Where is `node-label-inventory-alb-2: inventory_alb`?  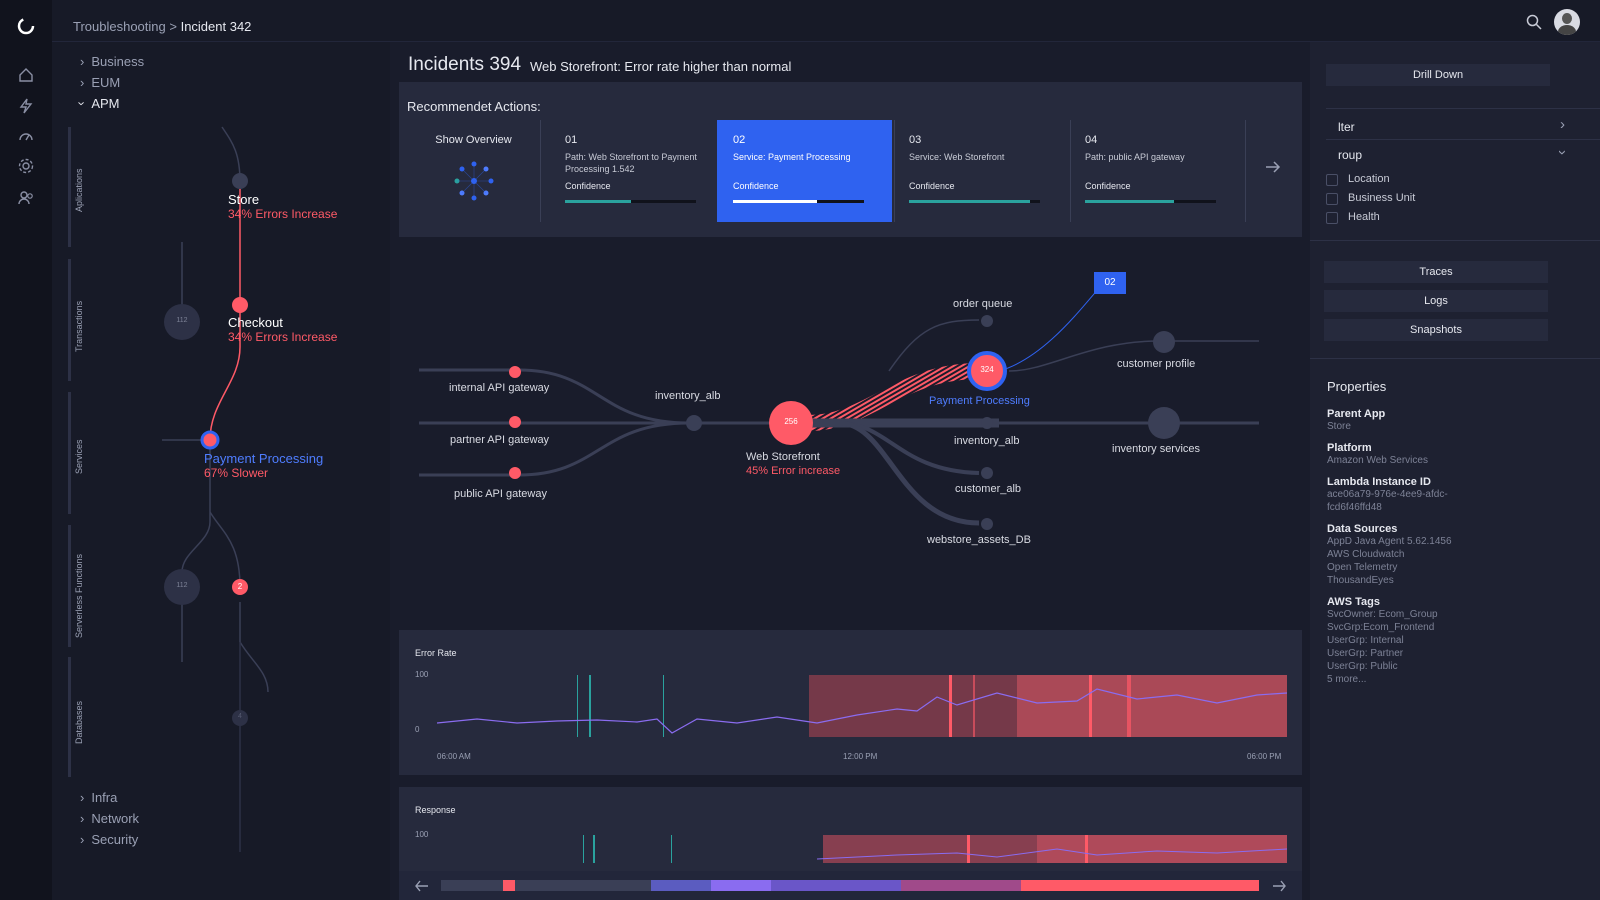 node-label-inventory-alb-2: inventory_alb is located at coordinates (987, 441).